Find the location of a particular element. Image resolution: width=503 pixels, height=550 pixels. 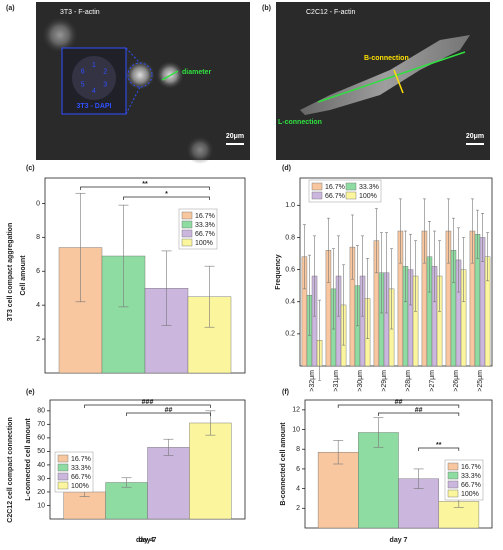

y-tick-label: 60 is located at coordinates (41, 438).